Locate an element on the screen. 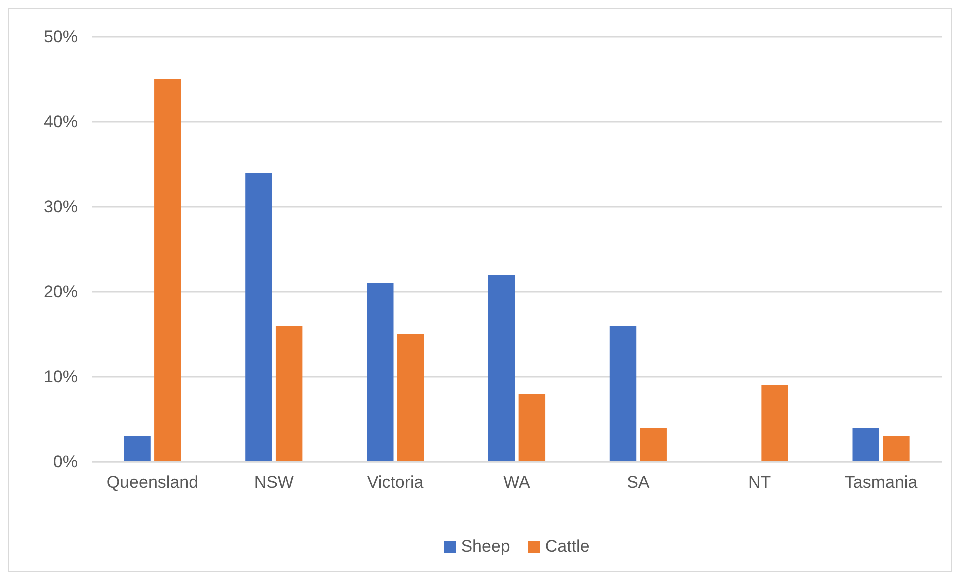 This screenshot has height=580, width=960. x-tick-label: Queensland is located at coordinates (152, 482).